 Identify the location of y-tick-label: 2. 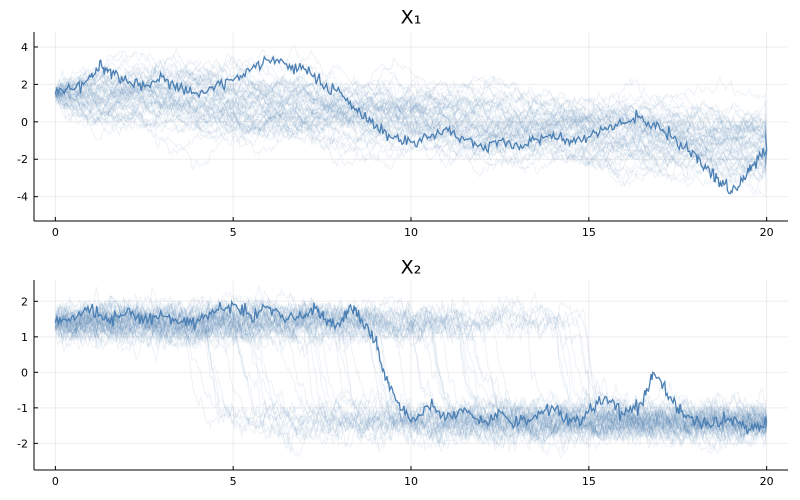
(24, 301).